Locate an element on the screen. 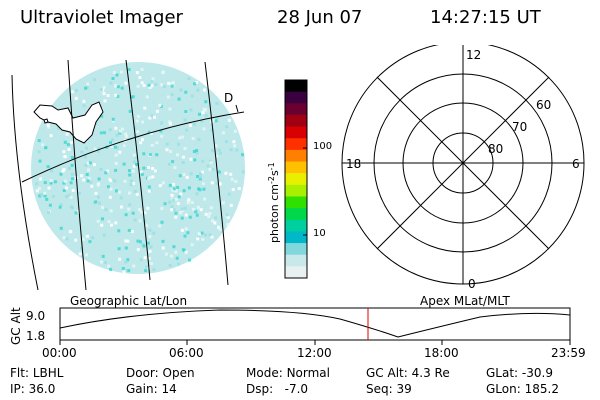 The image size is (600, 400). status-seq: Seq: 39 is located at coordinates (389, 389).